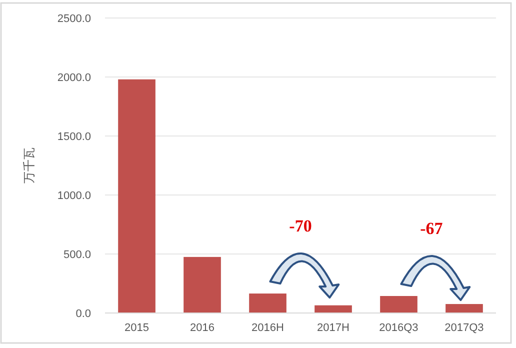 Image resolution: width=516 pixels, height=348 pixels. What do you see at coordinates (333, 328) in the screenshot?
I see `x-tick-label: 2017H` at bounding box center [333, 328].